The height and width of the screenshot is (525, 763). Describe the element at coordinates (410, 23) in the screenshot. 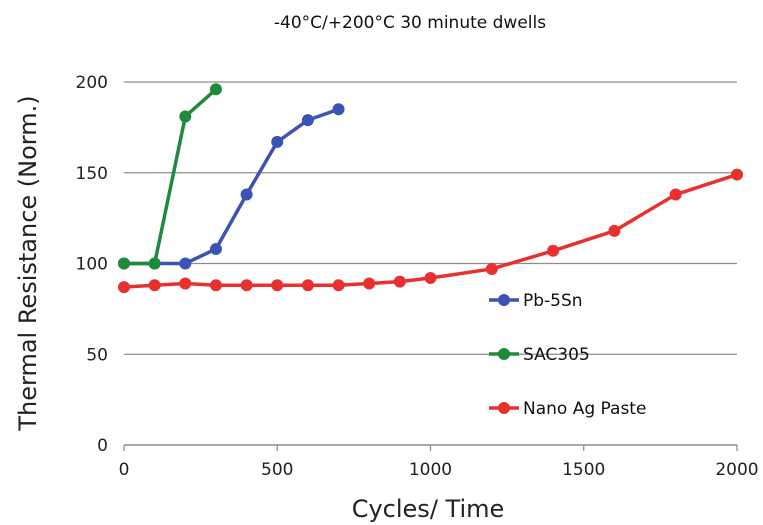

I see `chart-title: -40°C/+200°C 30 minute dwells` at that location.